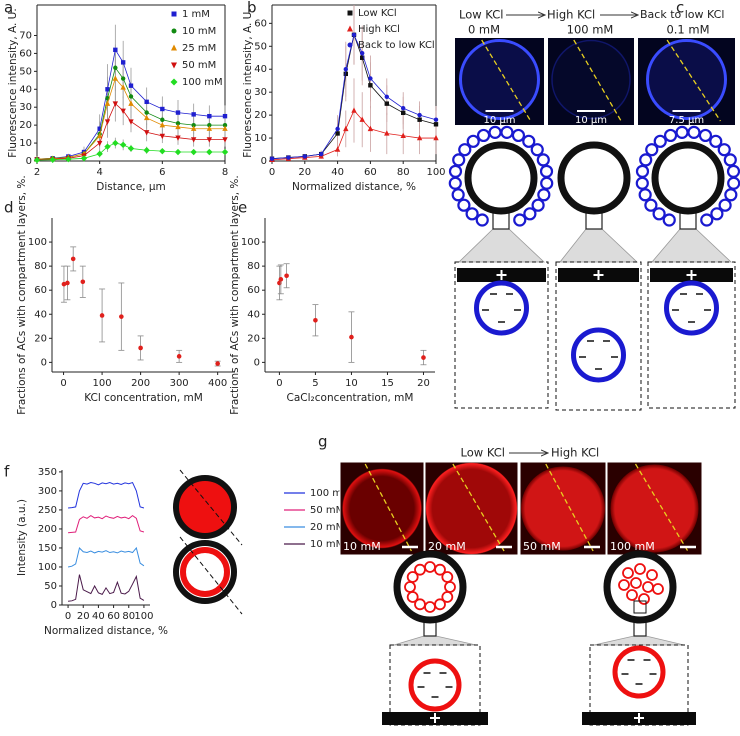 The image size is (740, 736). Describe the element at coordinates (143, 398) in the screenshot. I see `x-axis-label: KCl concentration, mM` at that location.